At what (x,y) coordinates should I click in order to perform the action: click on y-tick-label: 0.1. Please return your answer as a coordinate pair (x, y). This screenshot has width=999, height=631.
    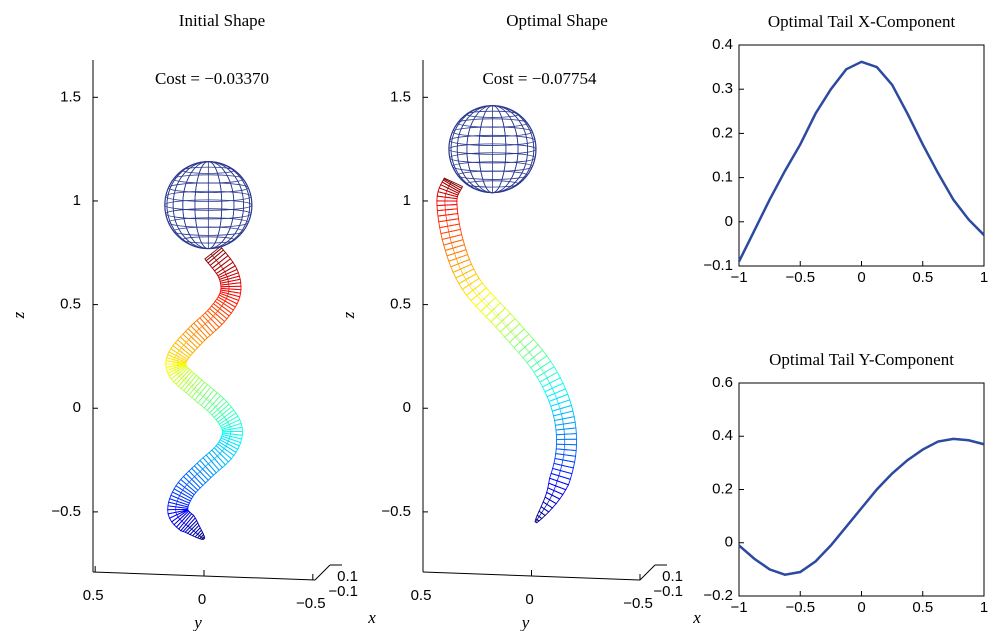
    Looking at the image, I should click on (722, 177).